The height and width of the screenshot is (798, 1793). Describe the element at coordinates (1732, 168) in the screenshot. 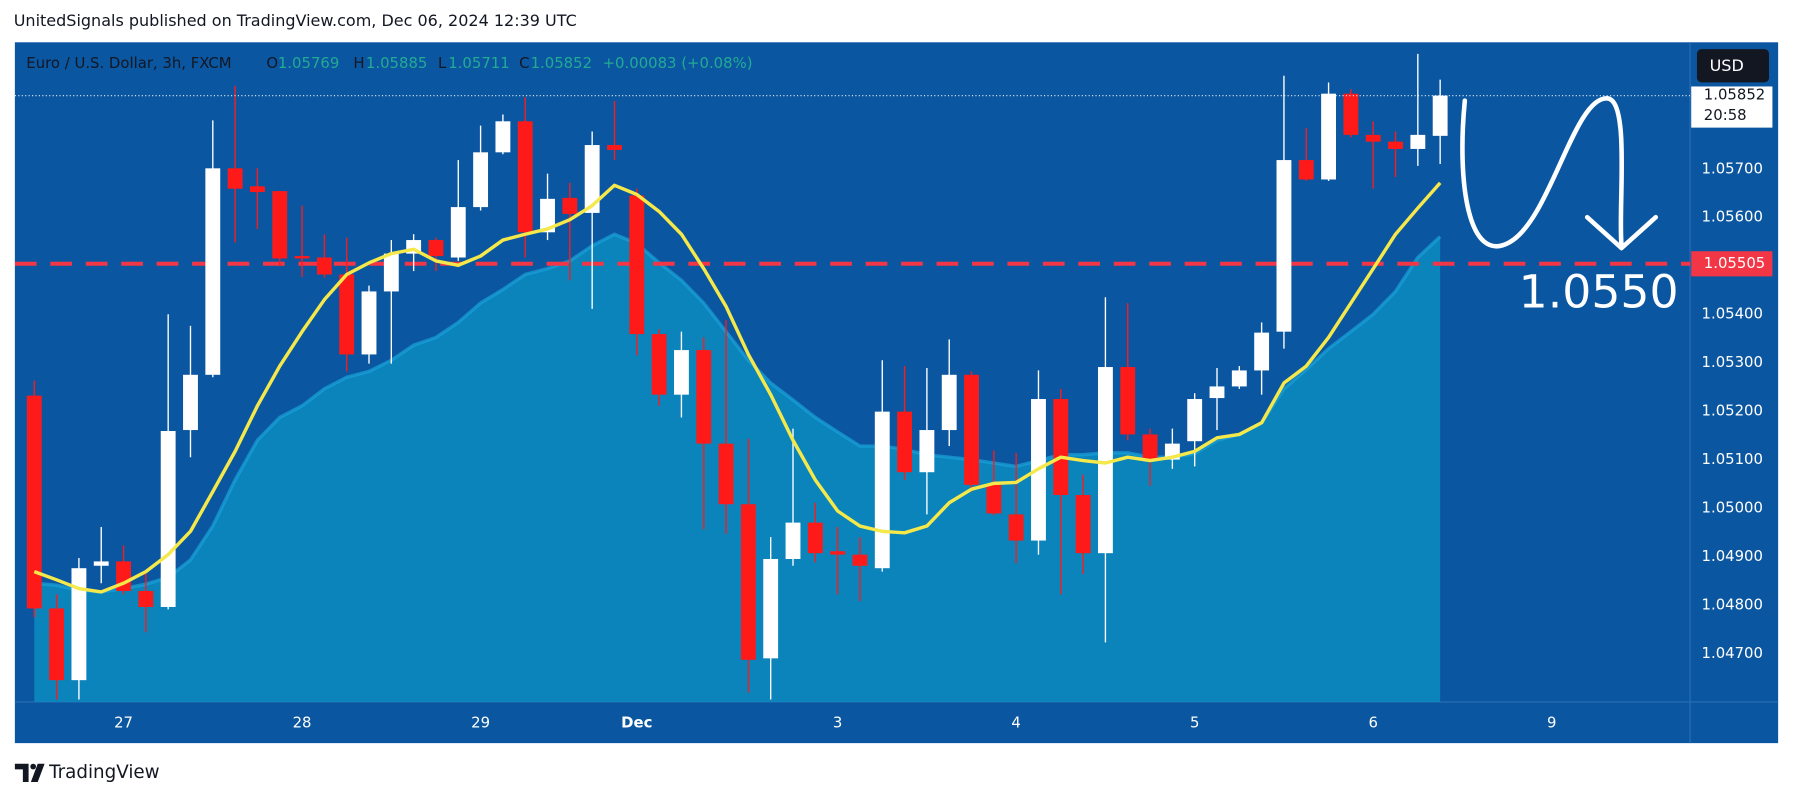

I see `y-tick-label: 1.05700` at that location.